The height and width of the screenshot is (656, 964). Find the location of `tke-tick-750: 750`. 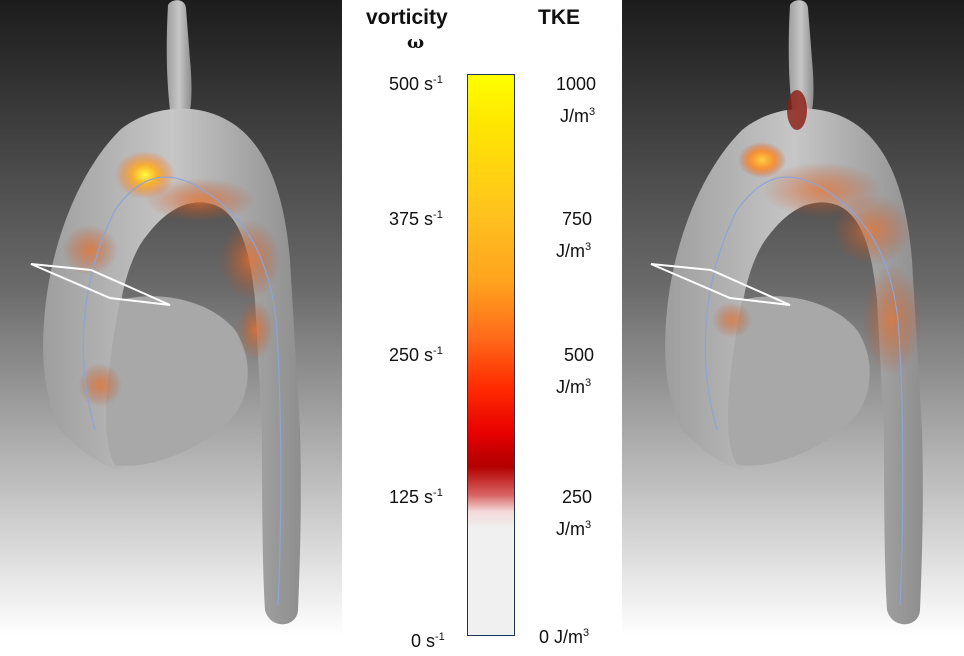

tke-tick-750: 750 is located at coordinates (577, 219).